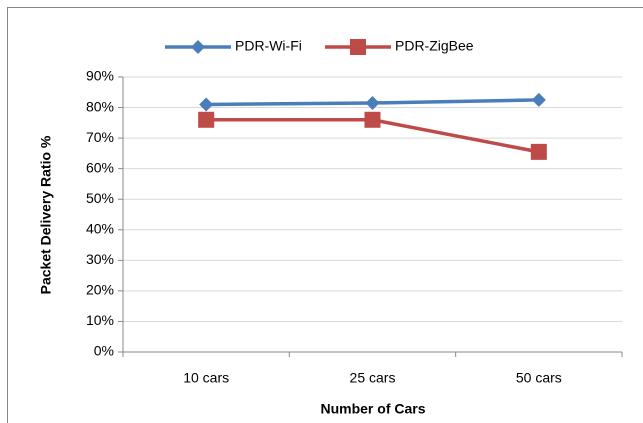  What do you see at coordinates (100, 76) in the screenshot?
I see `y-tick-label: 90%` at bounding box center [100, 76].